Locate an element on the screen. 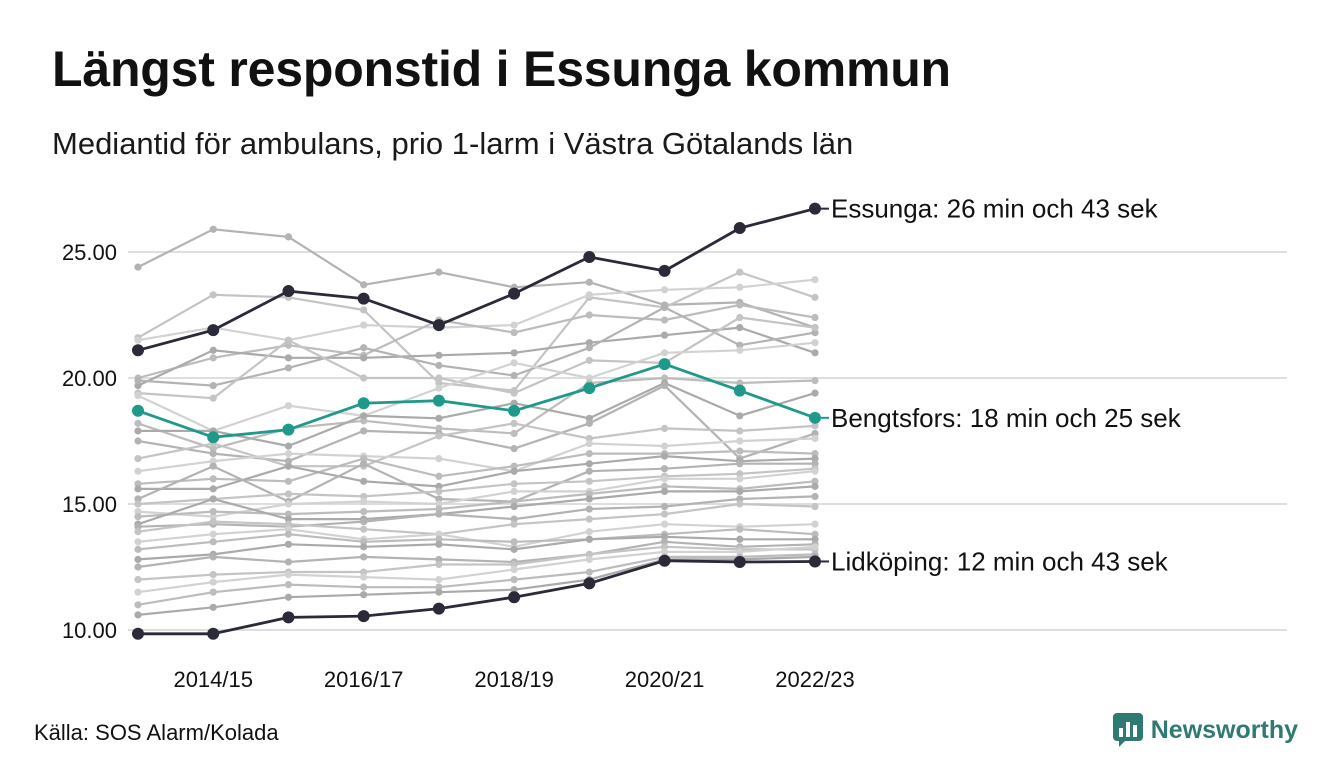 Image resolution: width=1340 pixels, height=780 pixels. y-tick-label: 10.00 is located at coordinates (89, 630).